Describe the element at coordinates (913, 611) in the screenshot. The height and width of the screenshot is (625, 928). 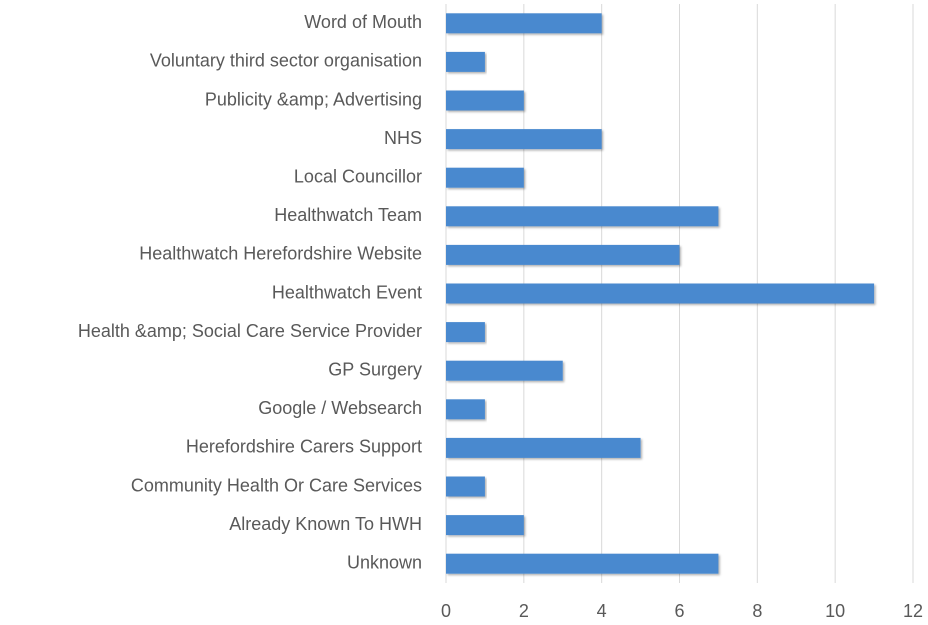
I see `x-tick-label: 12` at that location.